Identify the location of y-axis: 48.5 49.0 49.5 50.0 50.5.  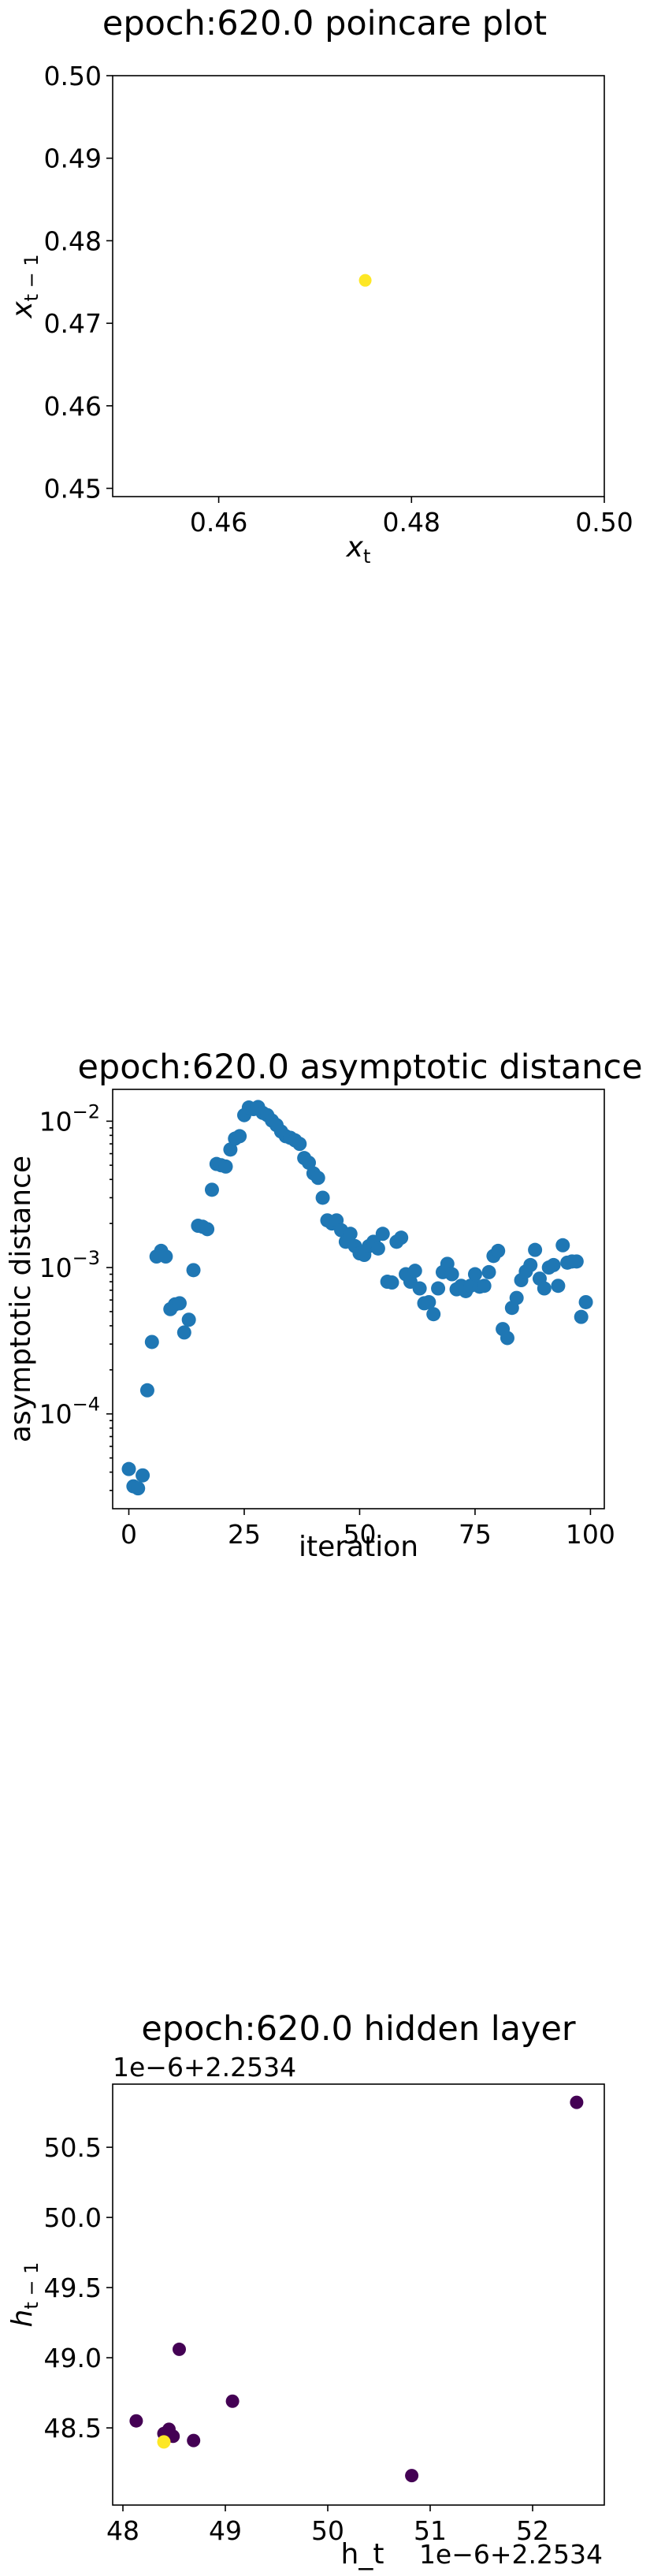
(78, 2288).